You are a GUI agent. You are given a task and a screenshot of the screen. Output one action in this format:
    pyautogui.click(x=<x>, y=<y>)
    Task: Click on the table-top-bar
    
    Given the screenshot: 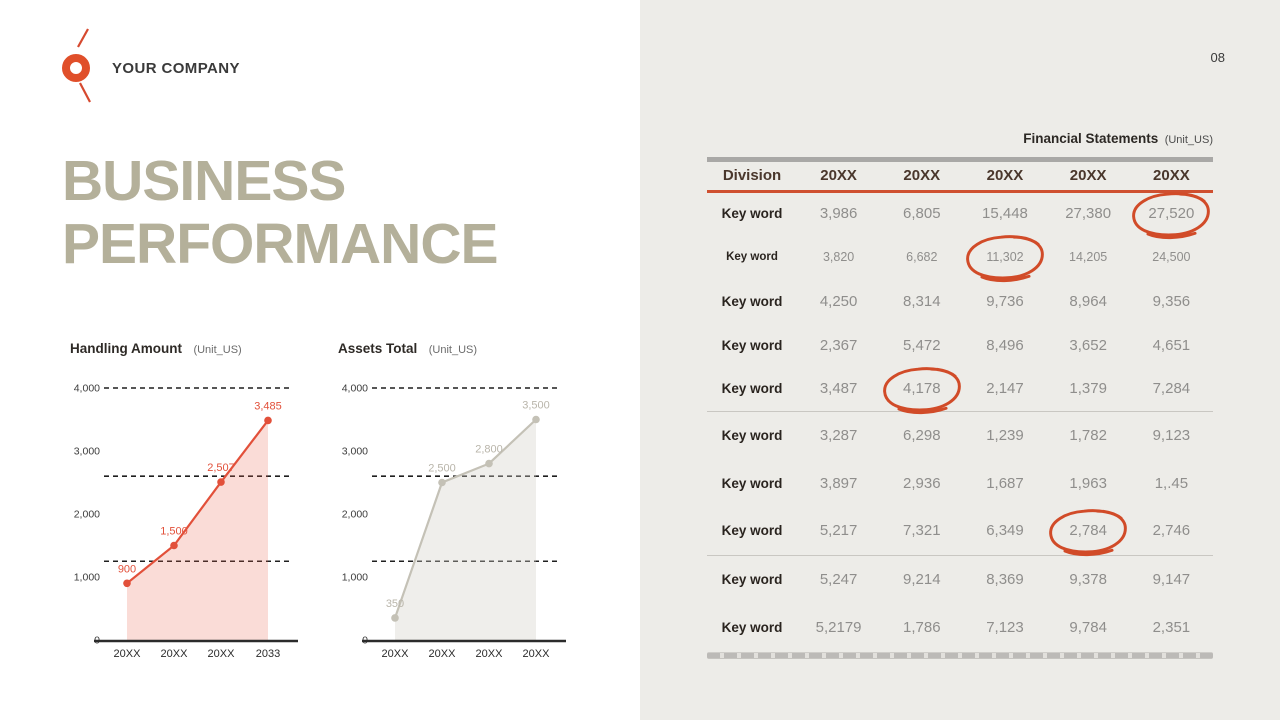 What is the action you would take?
    pyautogui.click(x=960, y=159)
    